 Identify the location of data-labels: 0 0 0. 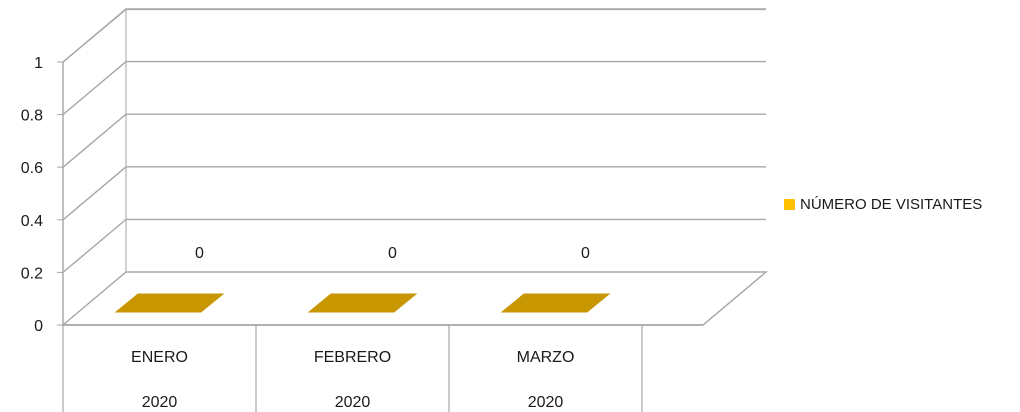
(392, 253).